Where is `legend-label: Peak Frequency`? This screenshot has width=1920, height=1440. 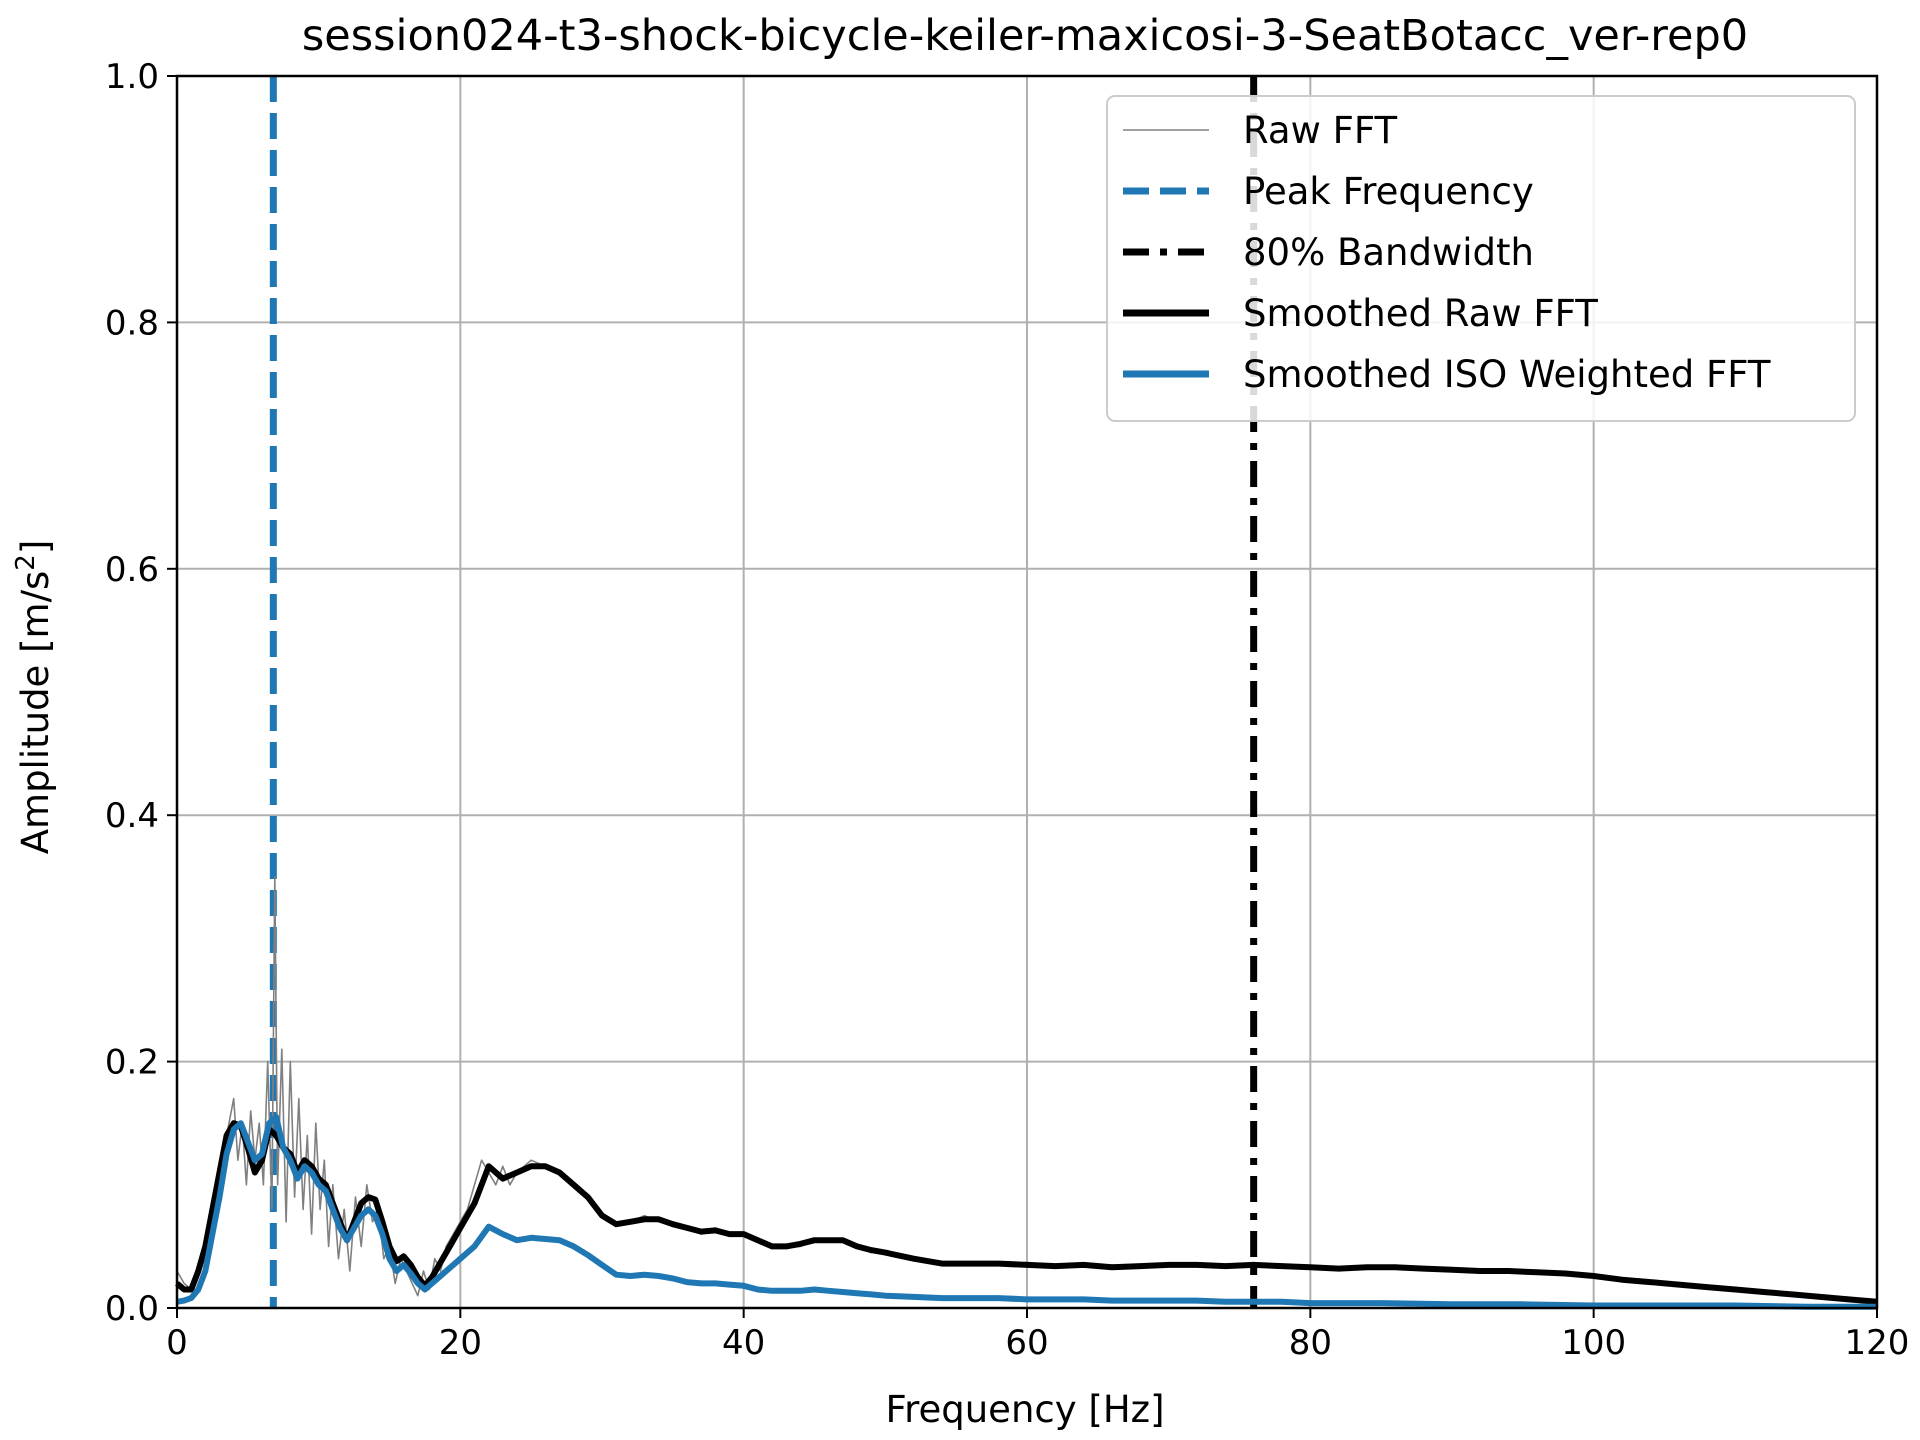 legend-label: Peak Frequency is located at coordinates (1388, 191).